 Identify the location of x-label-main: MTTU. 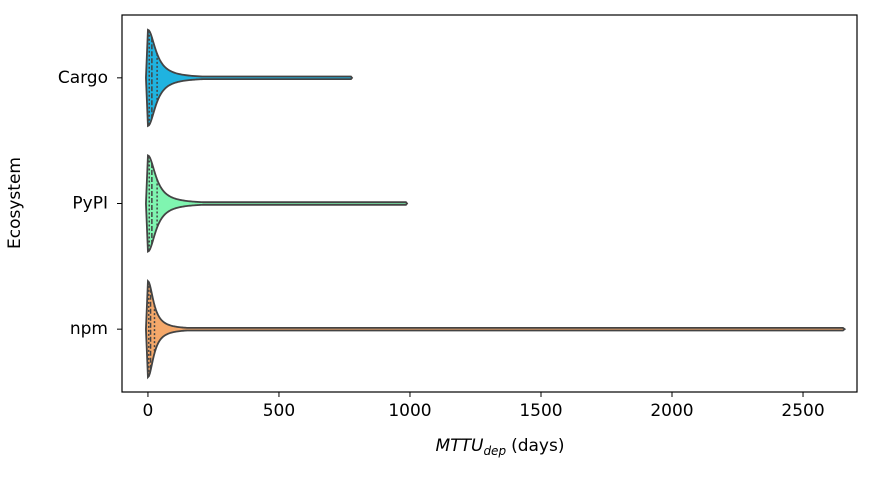
(460, 446).